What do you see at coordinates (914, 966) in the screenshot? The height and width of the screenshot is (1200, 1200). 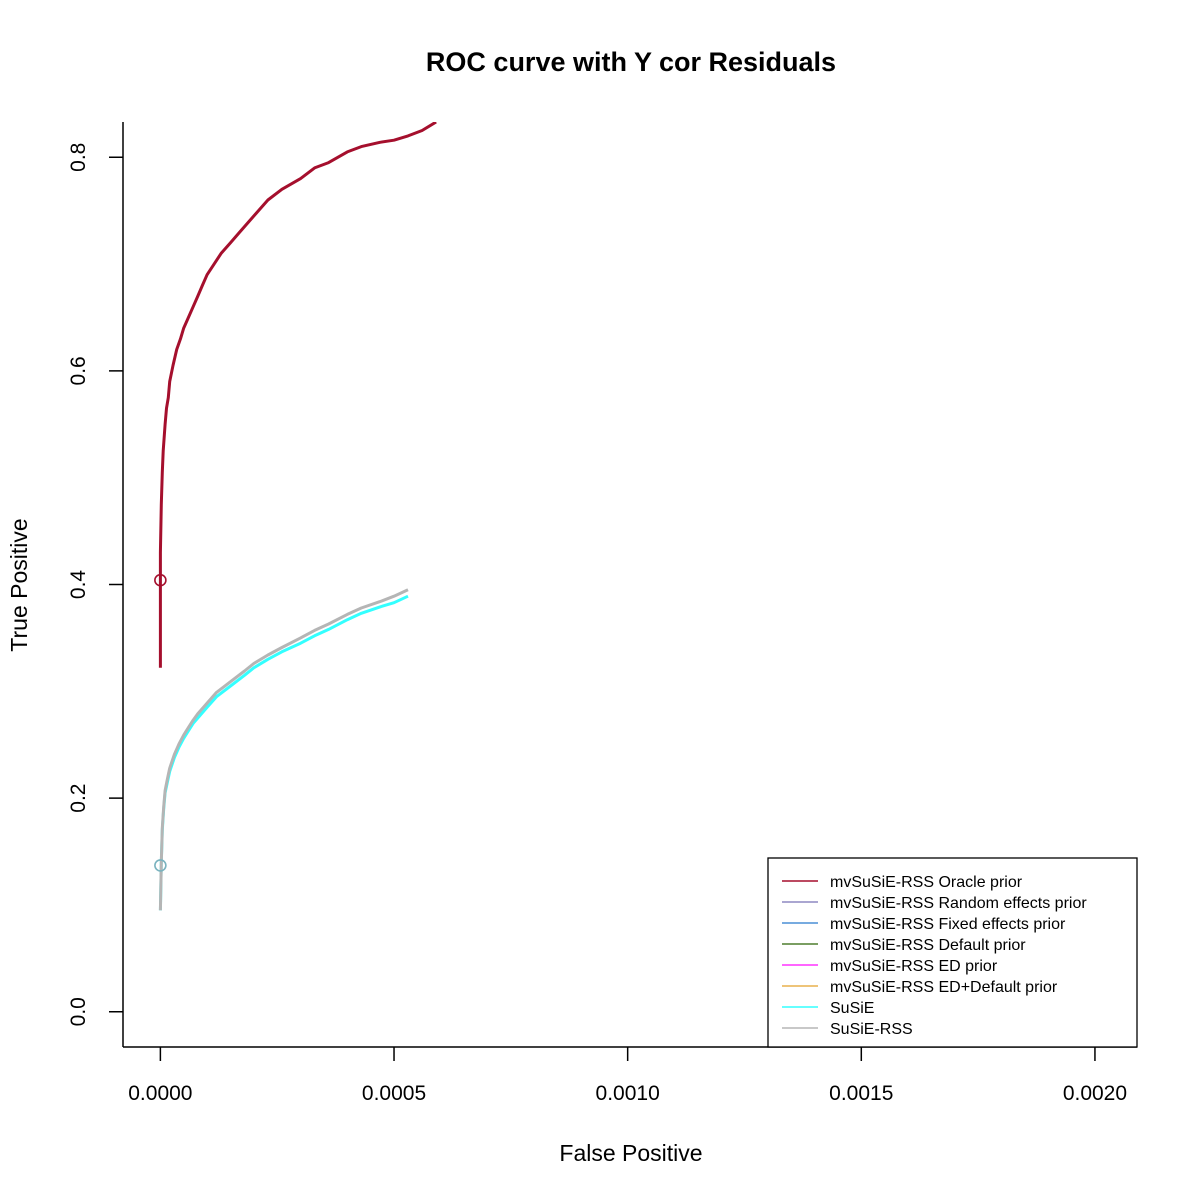 I see `legend-label: mvSuSiE-RSS ED prior` at bounding box center [914, 966].